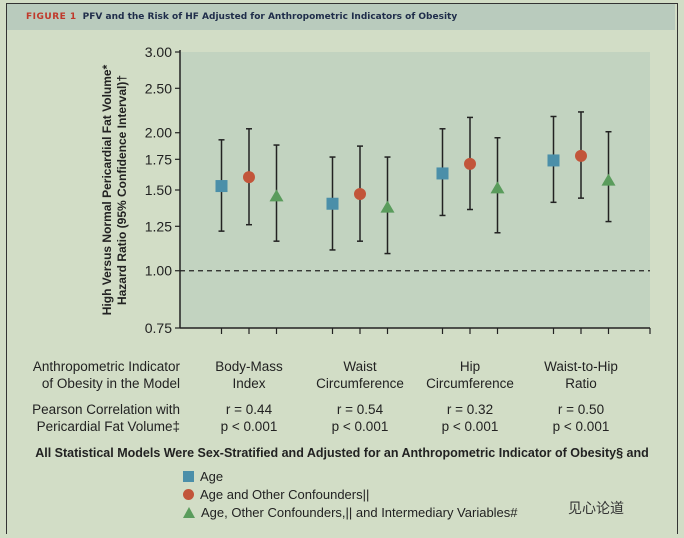  I want to click on legend-label: Age and Other Confounders||, so click(285, 494).